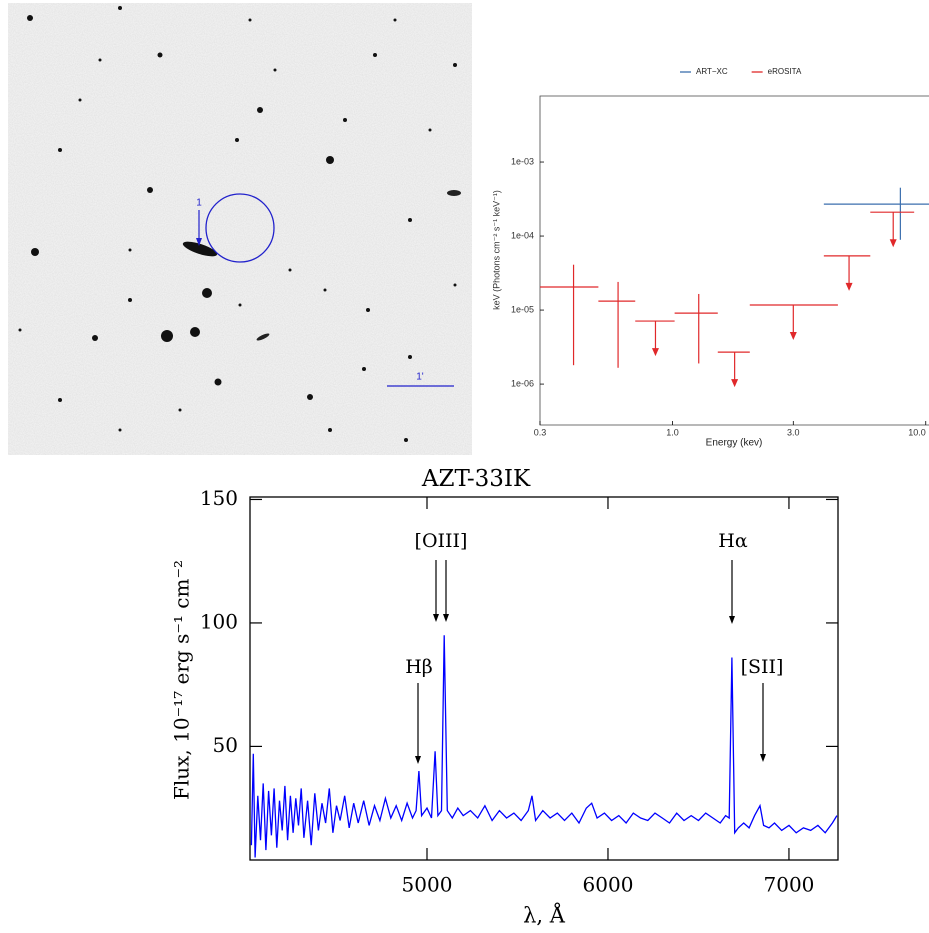 This screenshot has width=929, height=933. I want to click on x-tick-label: 6000, so click(608, 885).